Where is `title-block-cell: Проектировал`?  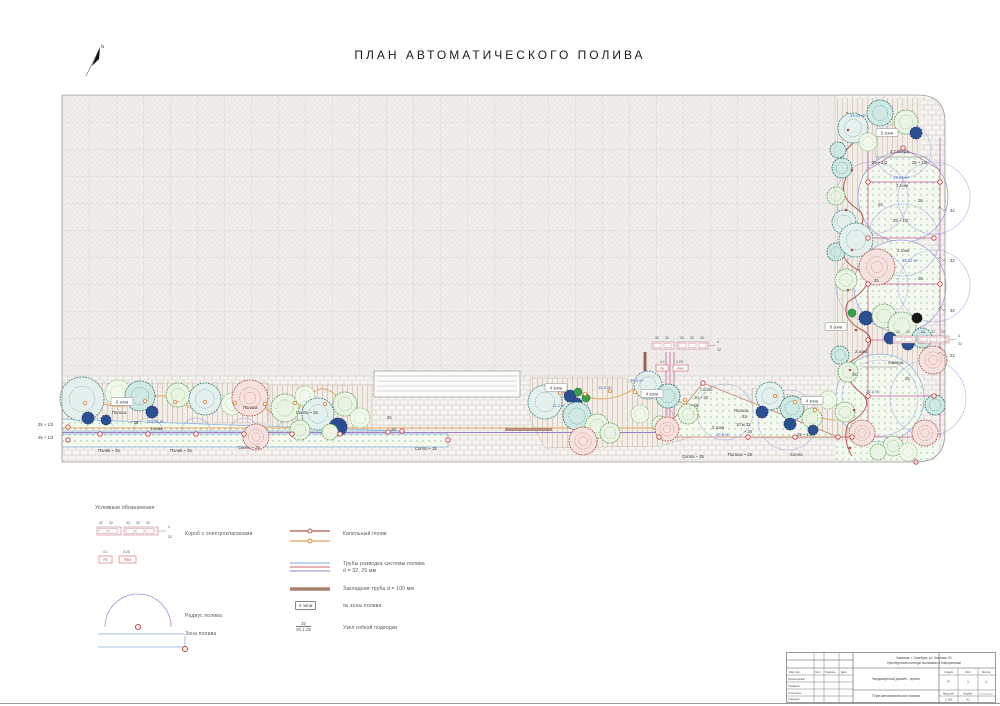 title-block-cell: Проектировал is located at coordinates (797, 679).